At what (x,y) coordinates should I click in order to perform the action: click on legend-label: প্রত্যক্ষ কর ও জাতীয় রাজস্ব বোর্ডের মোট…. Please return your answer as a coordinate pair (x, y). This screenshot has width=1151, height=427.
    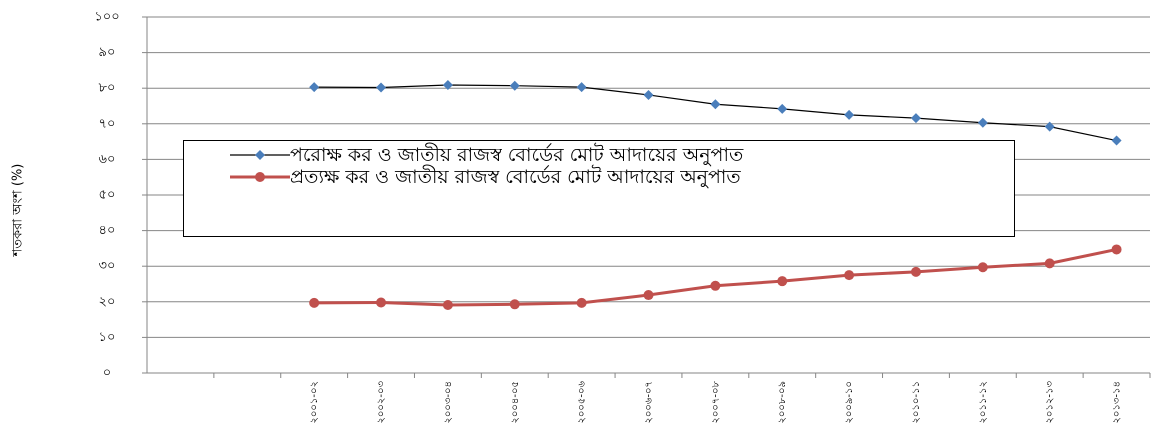
    Looking at the image, I should click on (515, 177).